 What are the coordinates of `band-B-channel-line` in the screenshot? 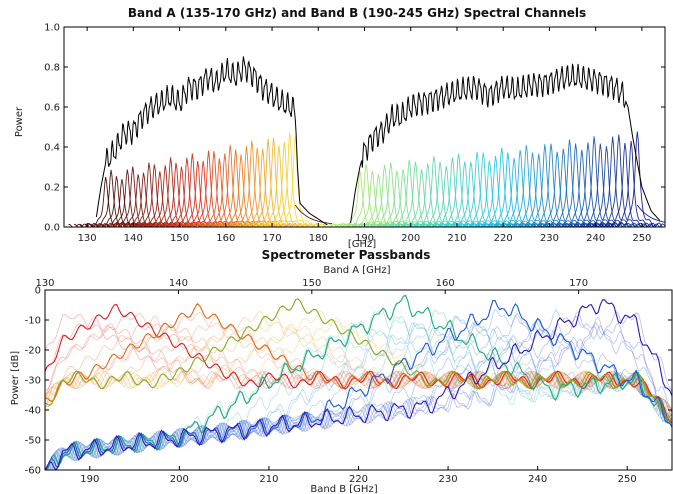 It's located at (629, 184).